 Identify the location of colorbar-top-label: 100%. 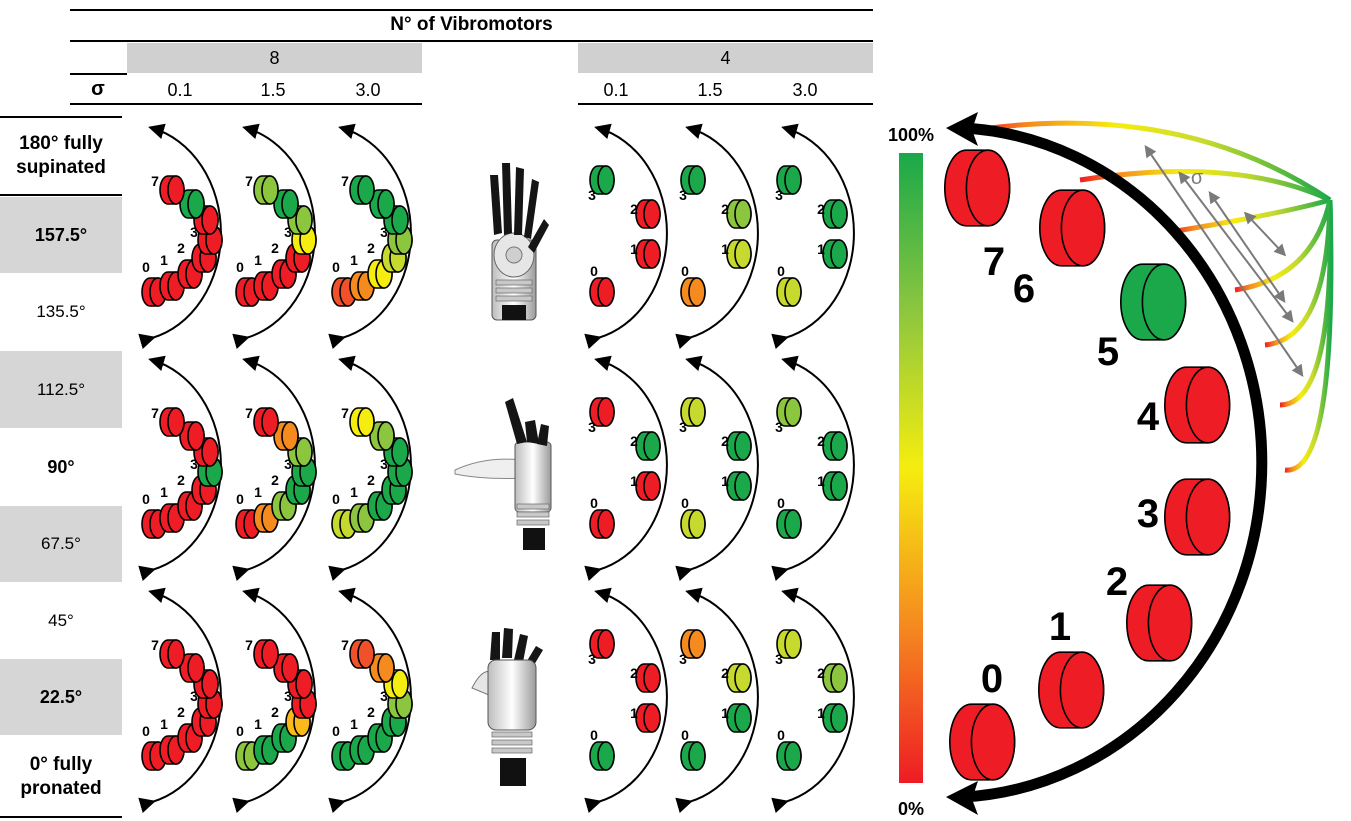
(911, 135).